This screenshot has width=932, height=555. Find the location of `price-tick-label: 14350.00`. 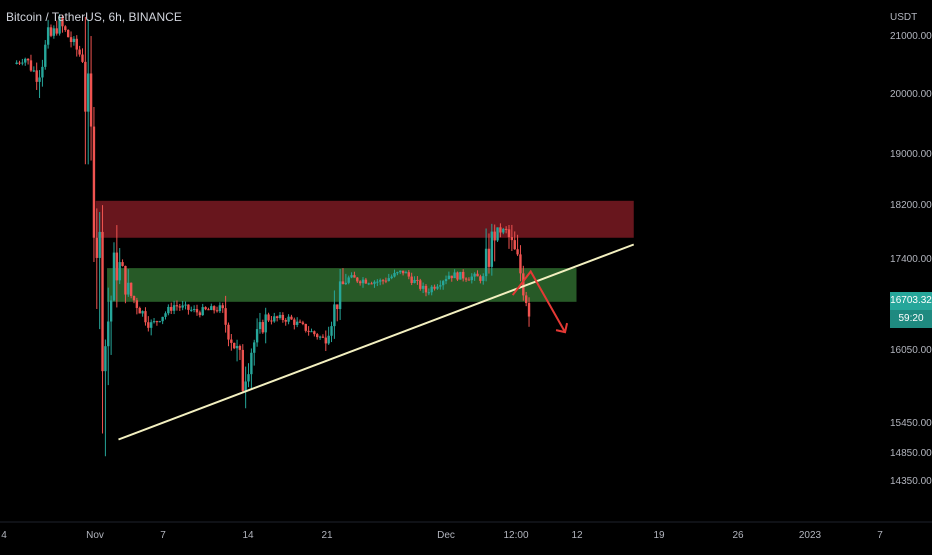

price-tick-label: 14350.00 is located at coordinates (911, 481).